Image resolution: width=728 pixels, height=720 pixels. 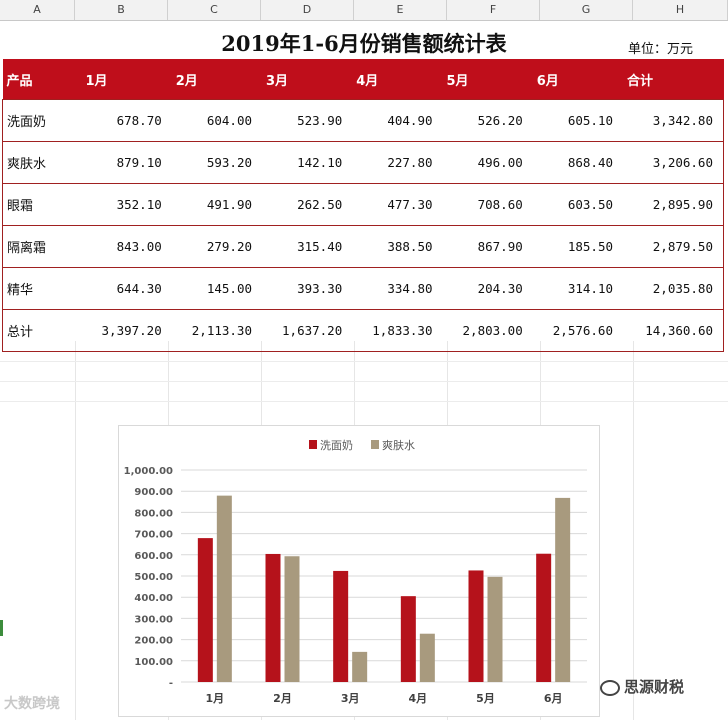 I want to click on y-tick-label: 200.00, so click(x=153, y=641).